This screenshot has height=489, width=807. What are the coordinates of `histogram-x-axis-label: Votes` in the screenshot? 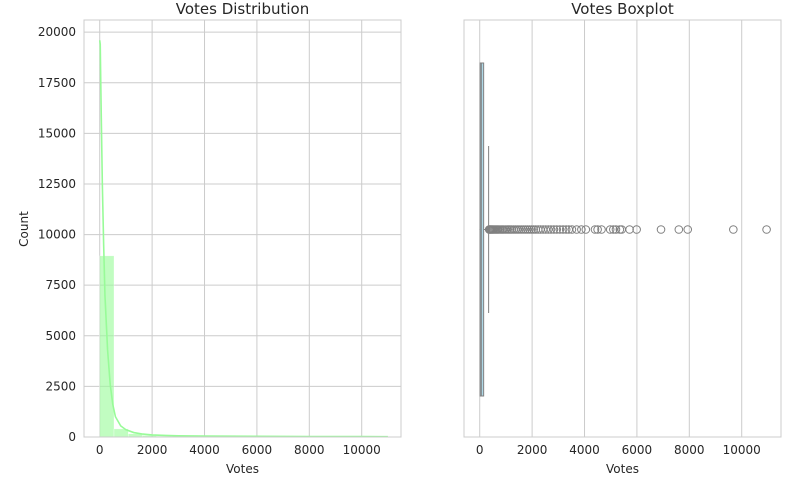 It's located at (242, 469).